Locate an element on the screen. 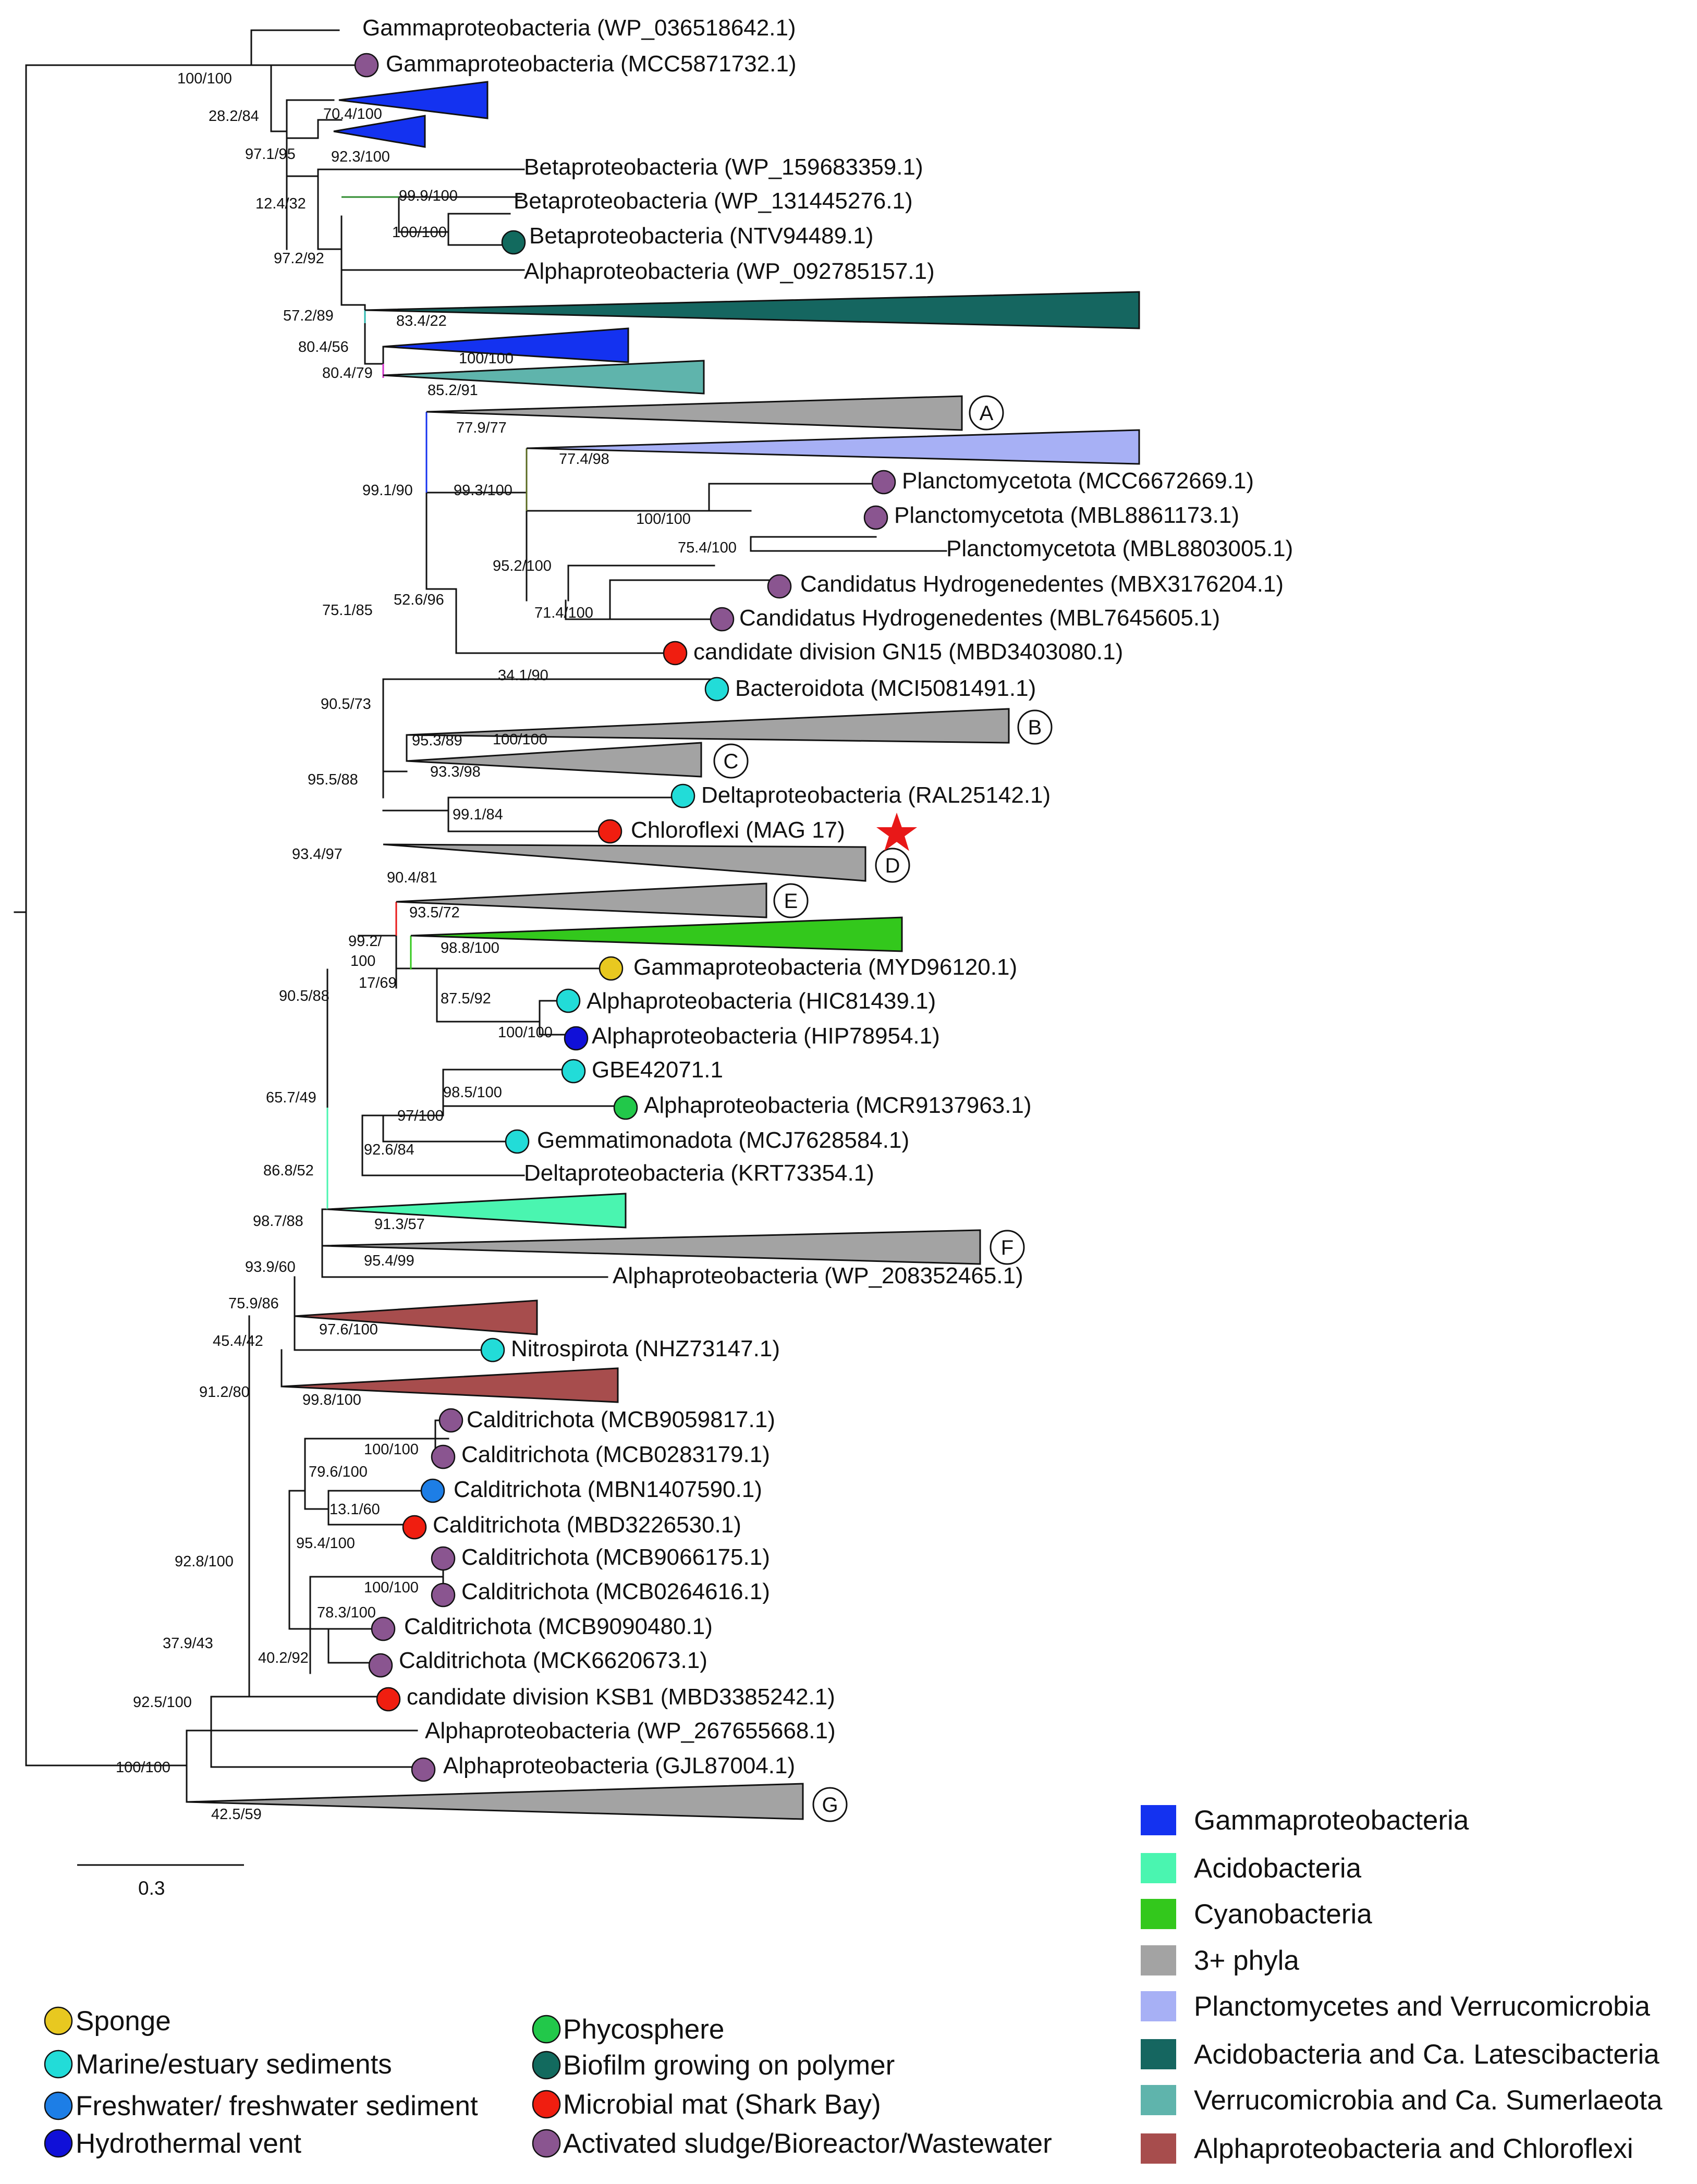 The height and width of the screenshot is (2184, 1697). env-dot-biofilm is located at coordinates (513, 243).